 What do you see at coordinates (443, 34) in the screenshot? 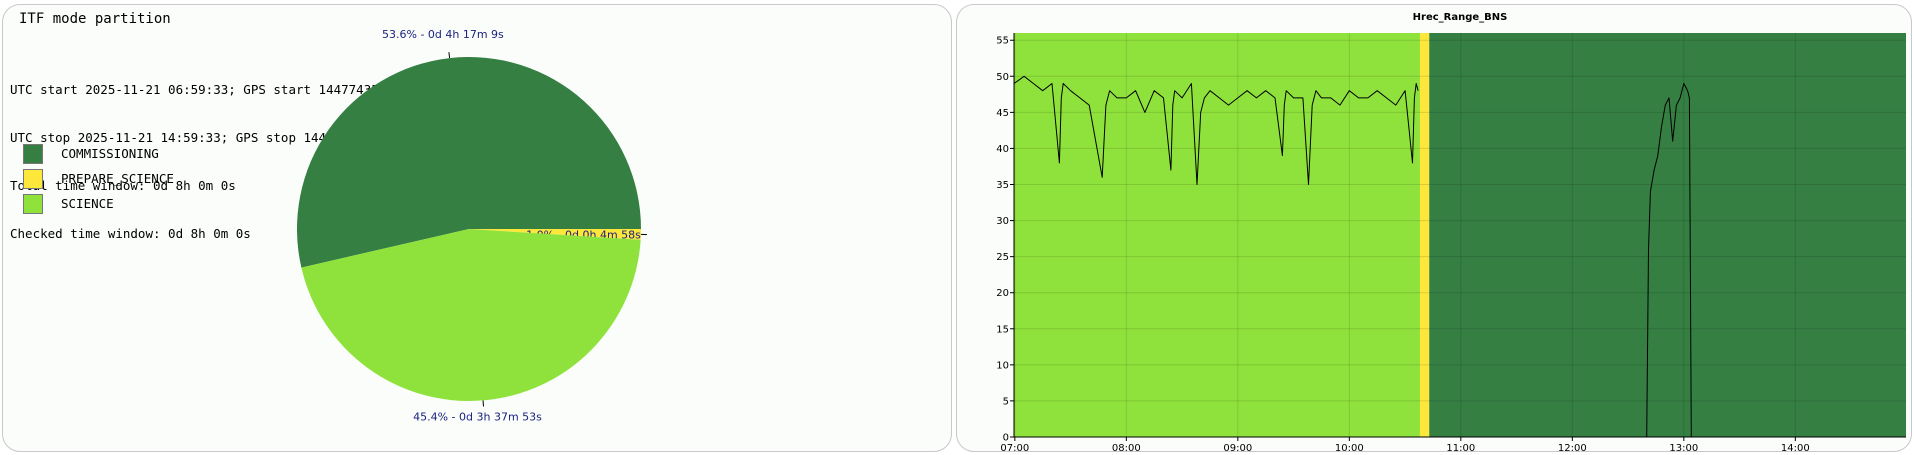
I see `pie-slice-label: 53.6% - 0d 4h 17m 9s` at bounding box center [443, 34].